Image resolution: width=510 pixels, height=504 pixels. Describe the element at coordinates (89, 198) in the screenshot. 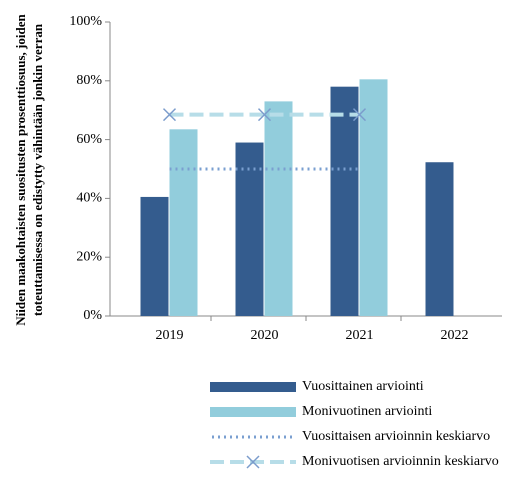

I see `y-tick-label: 40%` at that location.